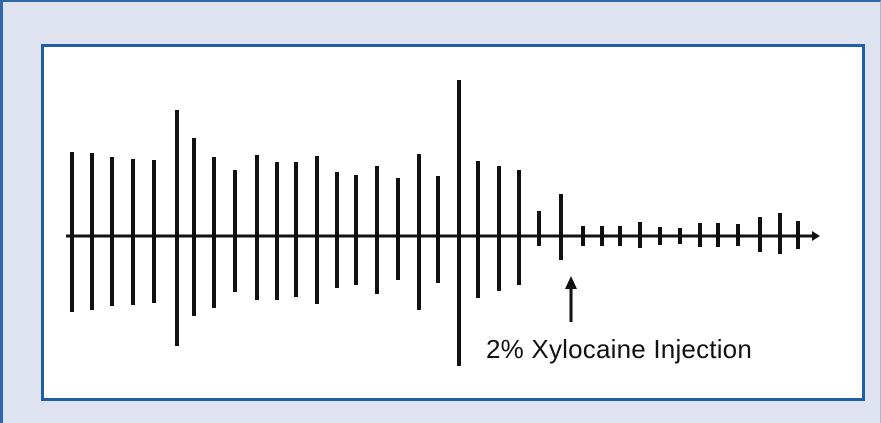  Describe the element at coordinates (571, 282) in the screenshot. I see `injection-arrow-head` at that location.